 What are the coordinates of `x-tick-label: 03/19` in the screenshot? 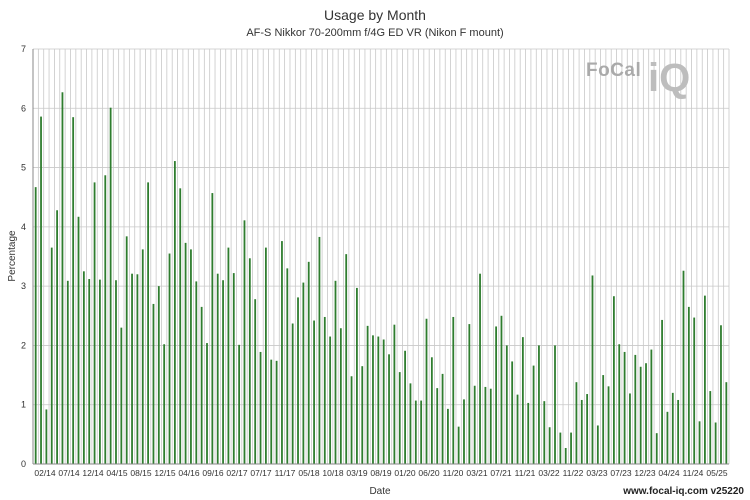 It's located at (357, 473).